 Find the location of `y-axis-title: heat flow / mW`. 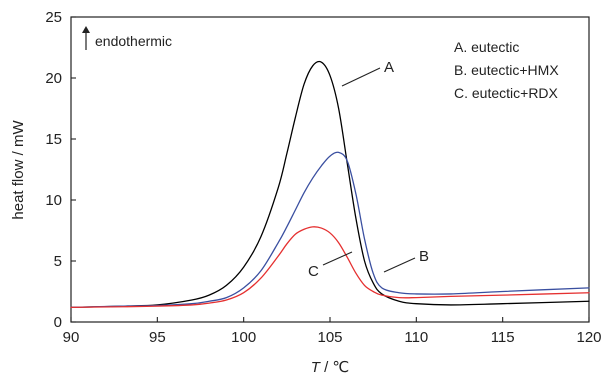

y-axis-title: heat flow / mW is located at coordinates (18, 170).